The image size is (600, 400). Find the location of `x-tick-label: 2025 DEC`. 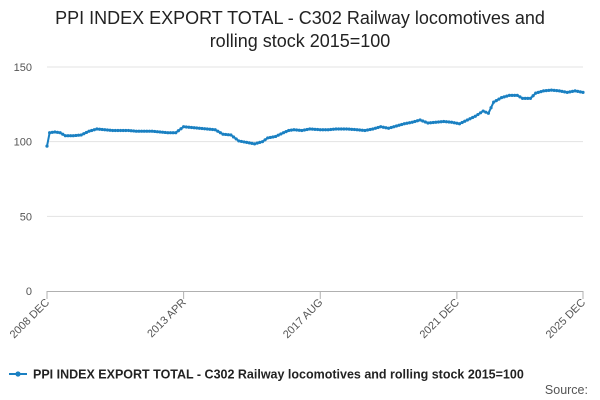

x-tick-label: 2025 DEC is located at coordinates (566, 319).